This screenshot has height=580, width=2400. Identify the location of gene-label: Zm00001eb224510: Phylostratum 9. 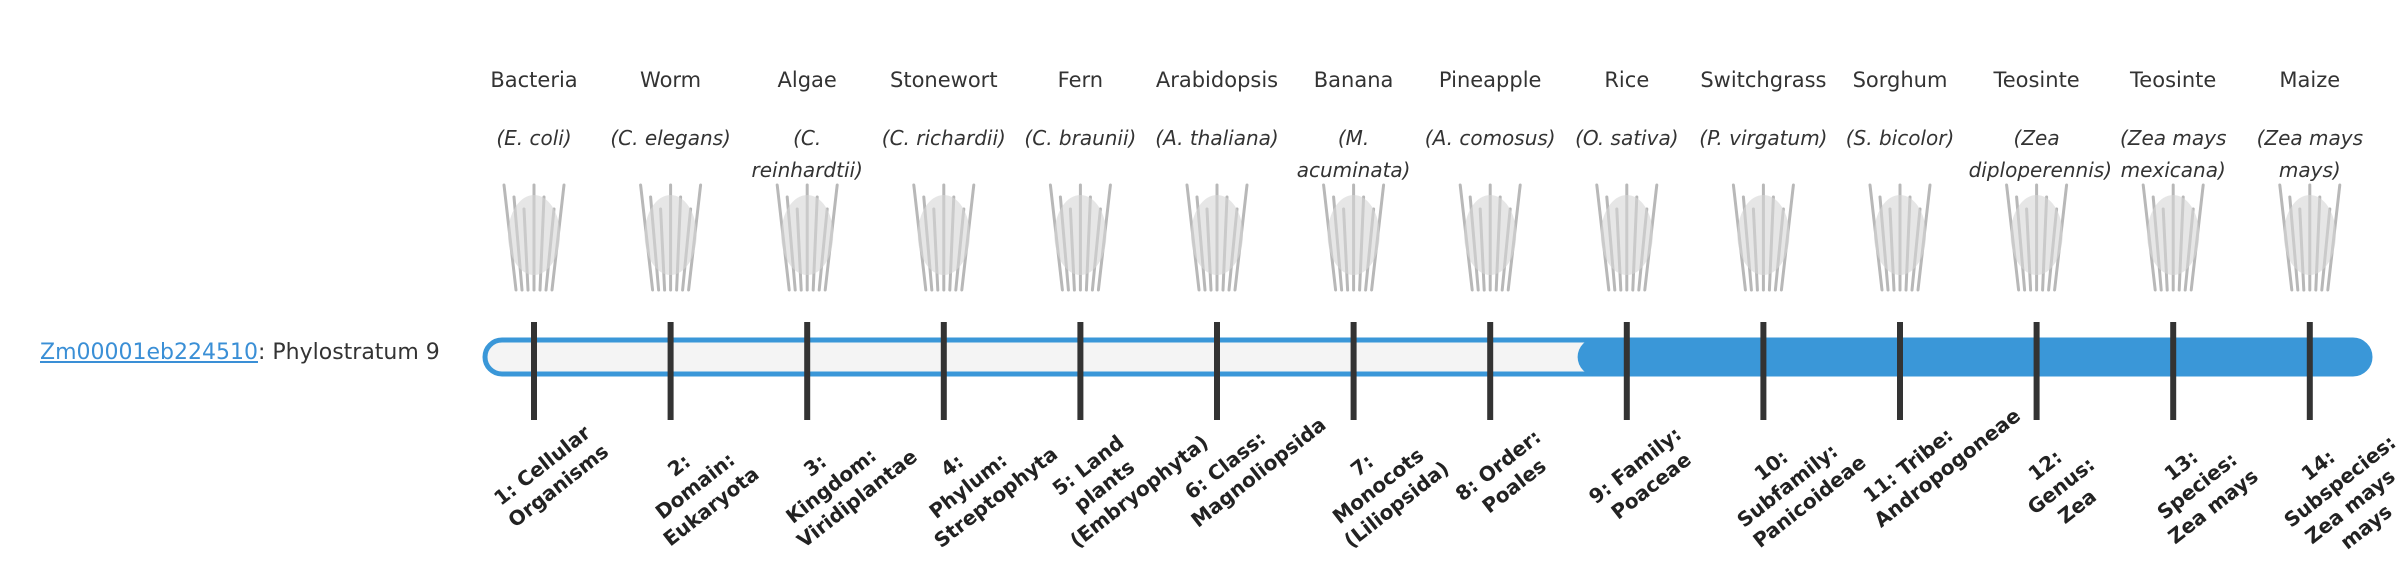
(240, 352).